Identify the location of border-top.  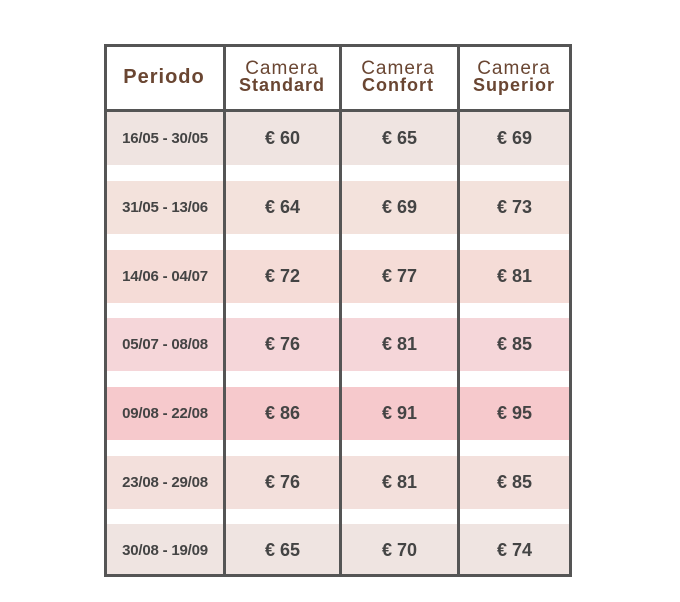
(338, 45).